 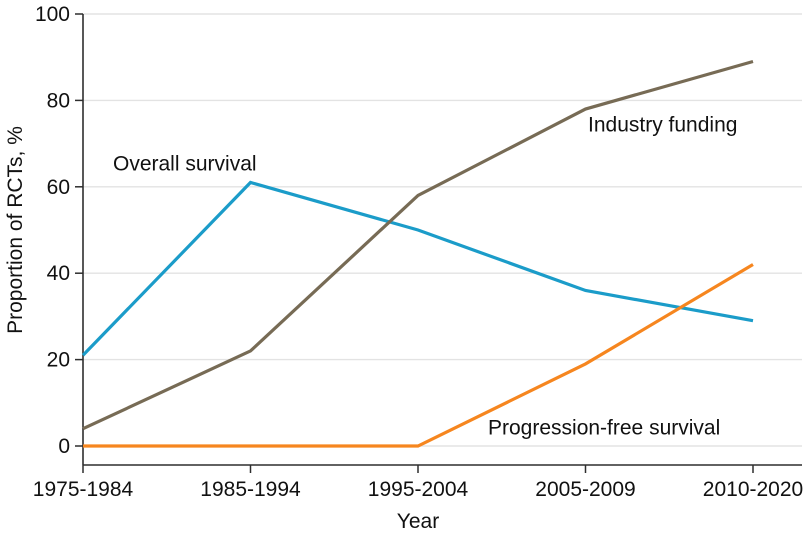 I want to click on y-tick-label: 80, so click(x=58, y=100).